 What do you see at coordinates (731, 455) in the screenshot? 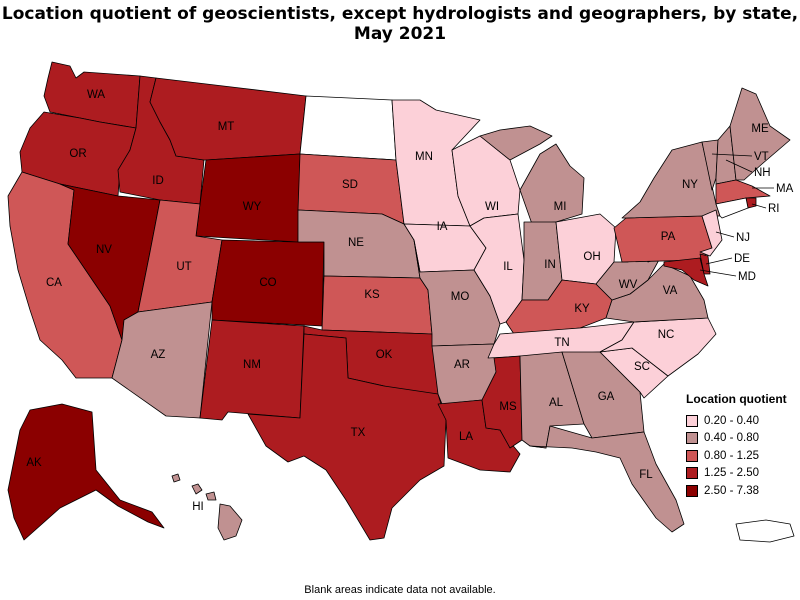
I see `legend-label: 0.80 - 1.25` at bounding box center [731, 455].